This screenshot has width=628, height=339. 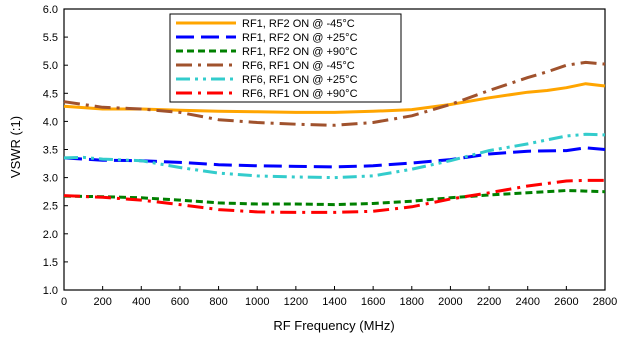 What do you see at coordinates (300, 52) in the screenshot?
I see `legend-label-3: RF1, RF2 ON @ +90°C` at bounding box center [300, 52].